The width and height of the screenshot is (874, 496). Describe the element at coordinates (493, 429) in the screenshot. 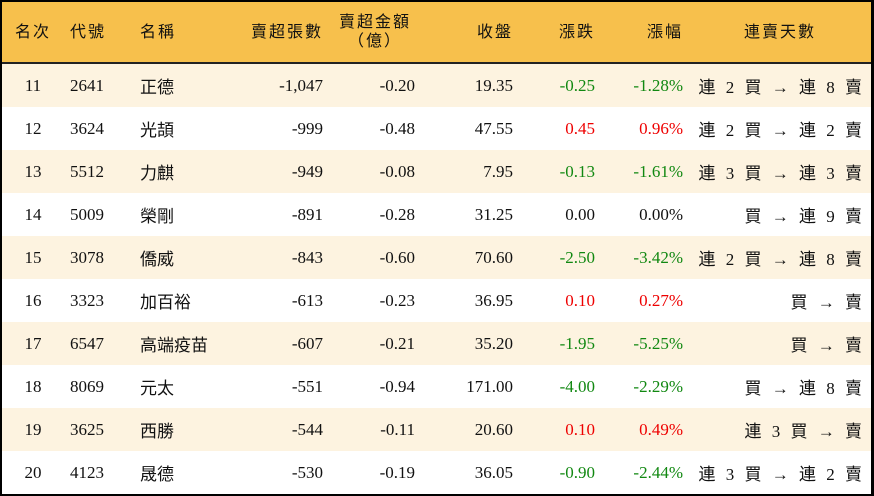

I see `close-price-cell: 20.60` at that location.